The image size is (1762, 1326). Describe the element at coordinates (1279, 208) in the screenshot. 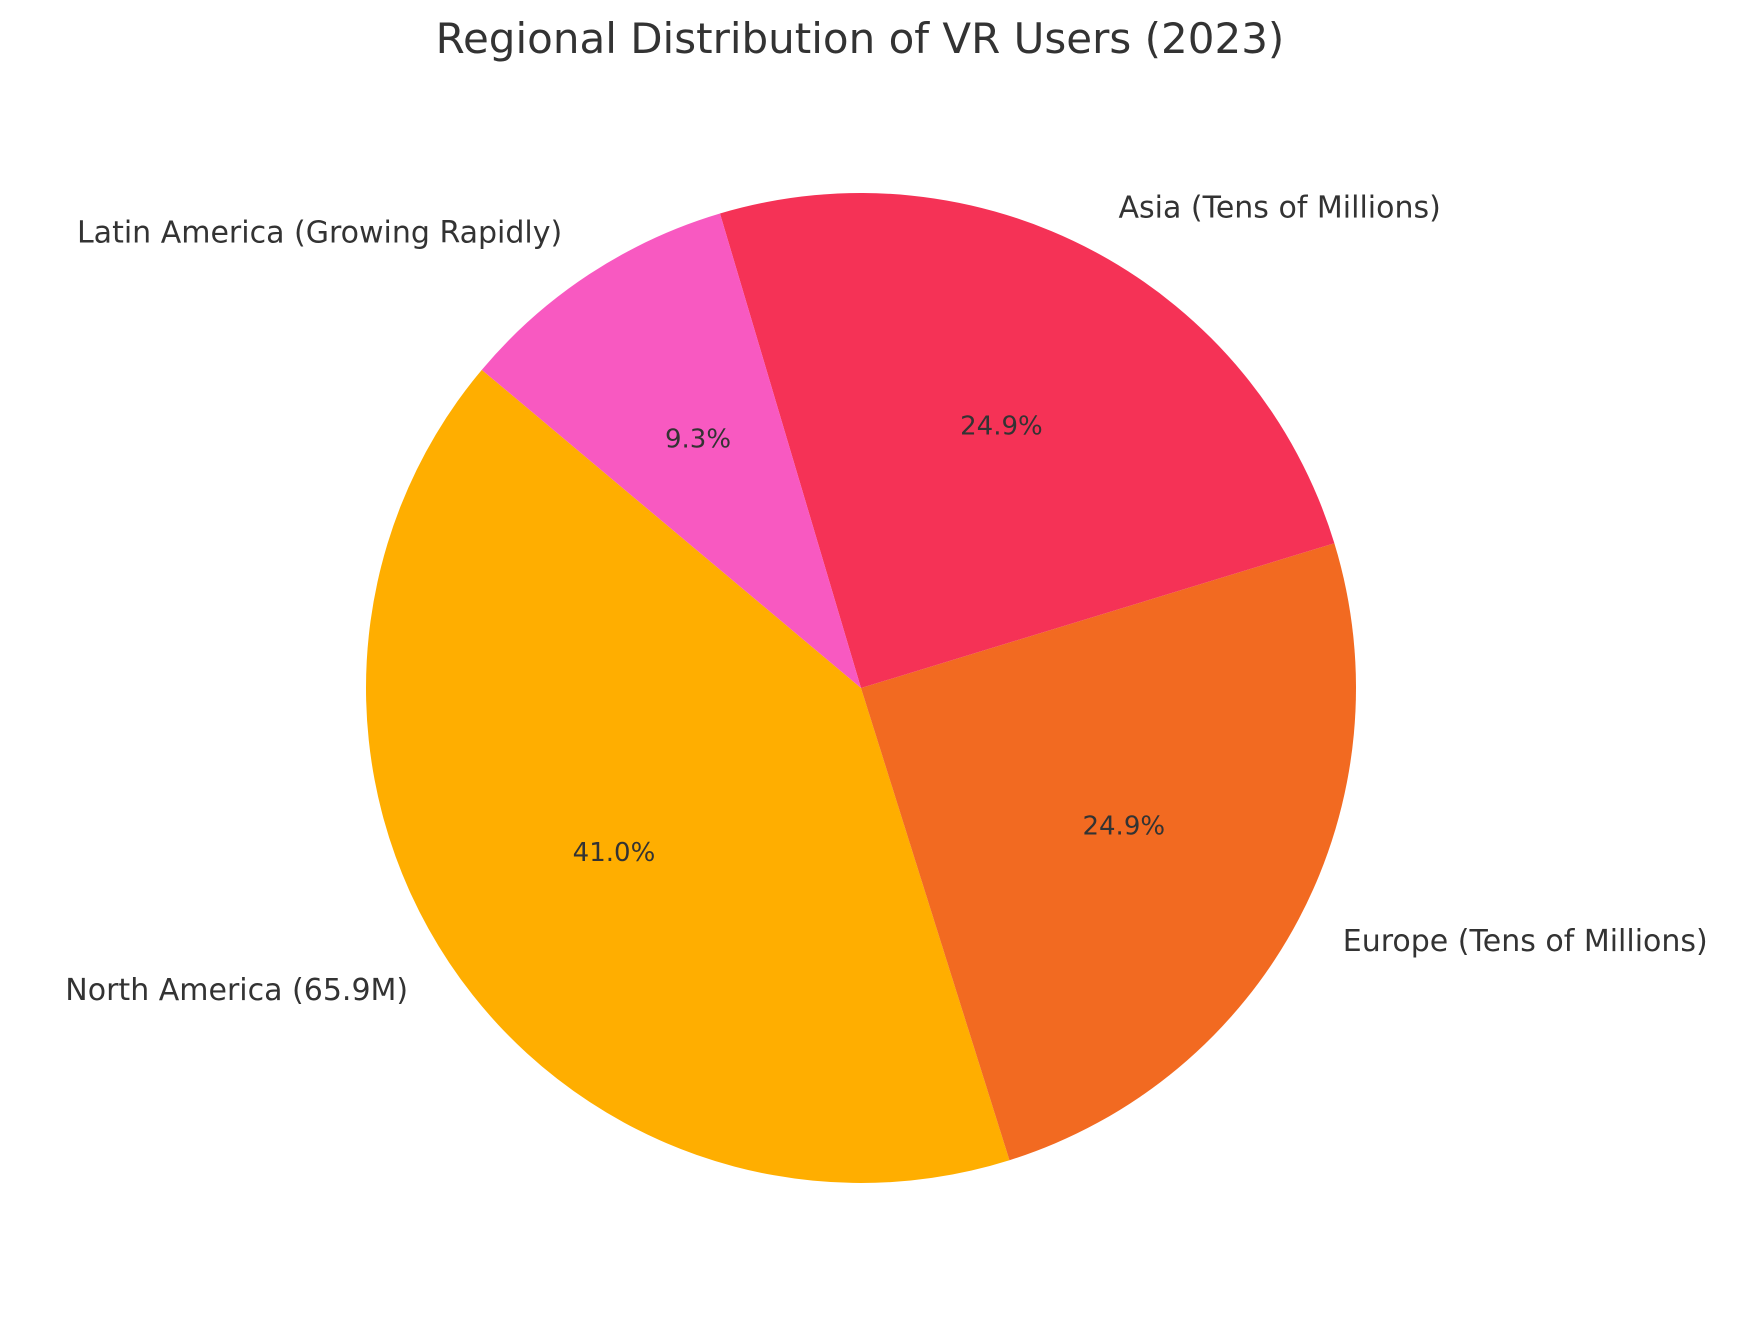

I see `slice-label-asia: Asia (Tens of Millions)` at that location.